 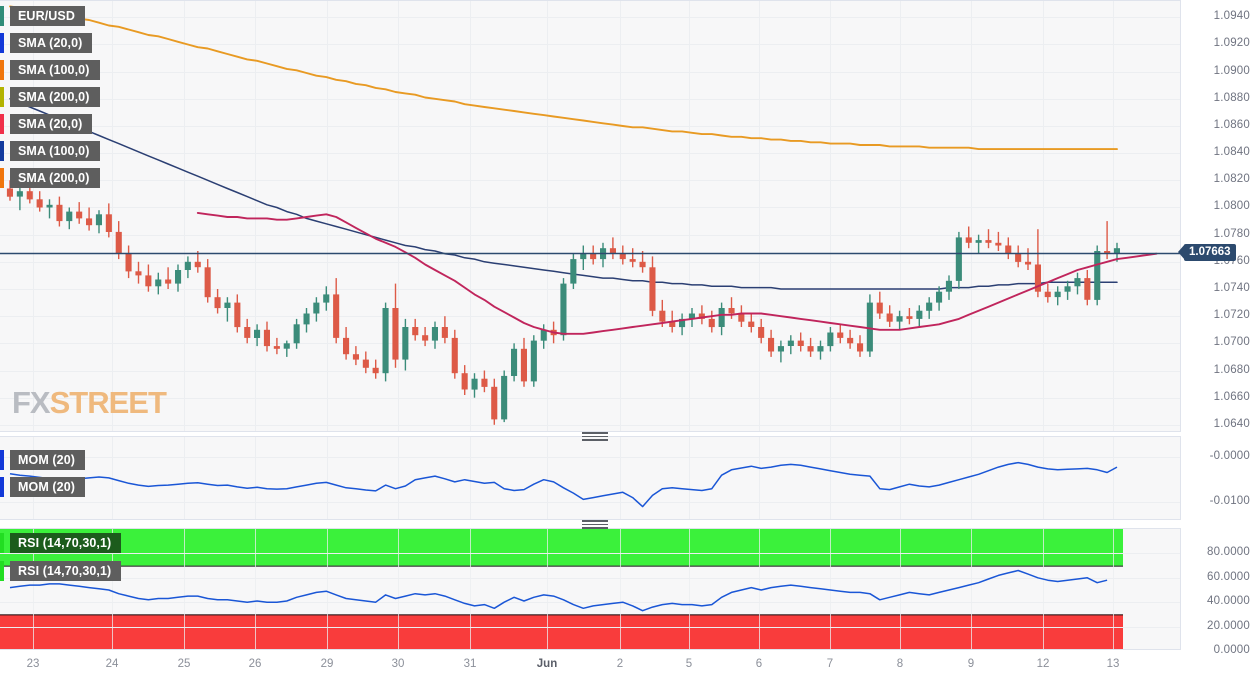 I want to click on legend-label-mom-b: MOM (20), so click(x=48, y=487).